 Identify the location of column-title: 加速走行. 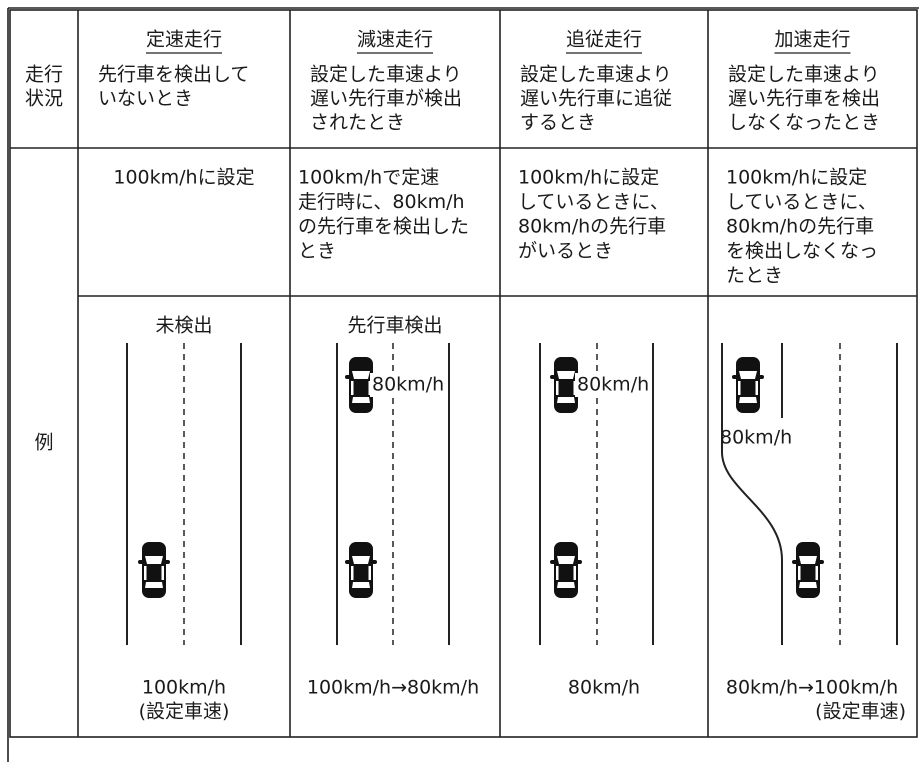
(812, 40).